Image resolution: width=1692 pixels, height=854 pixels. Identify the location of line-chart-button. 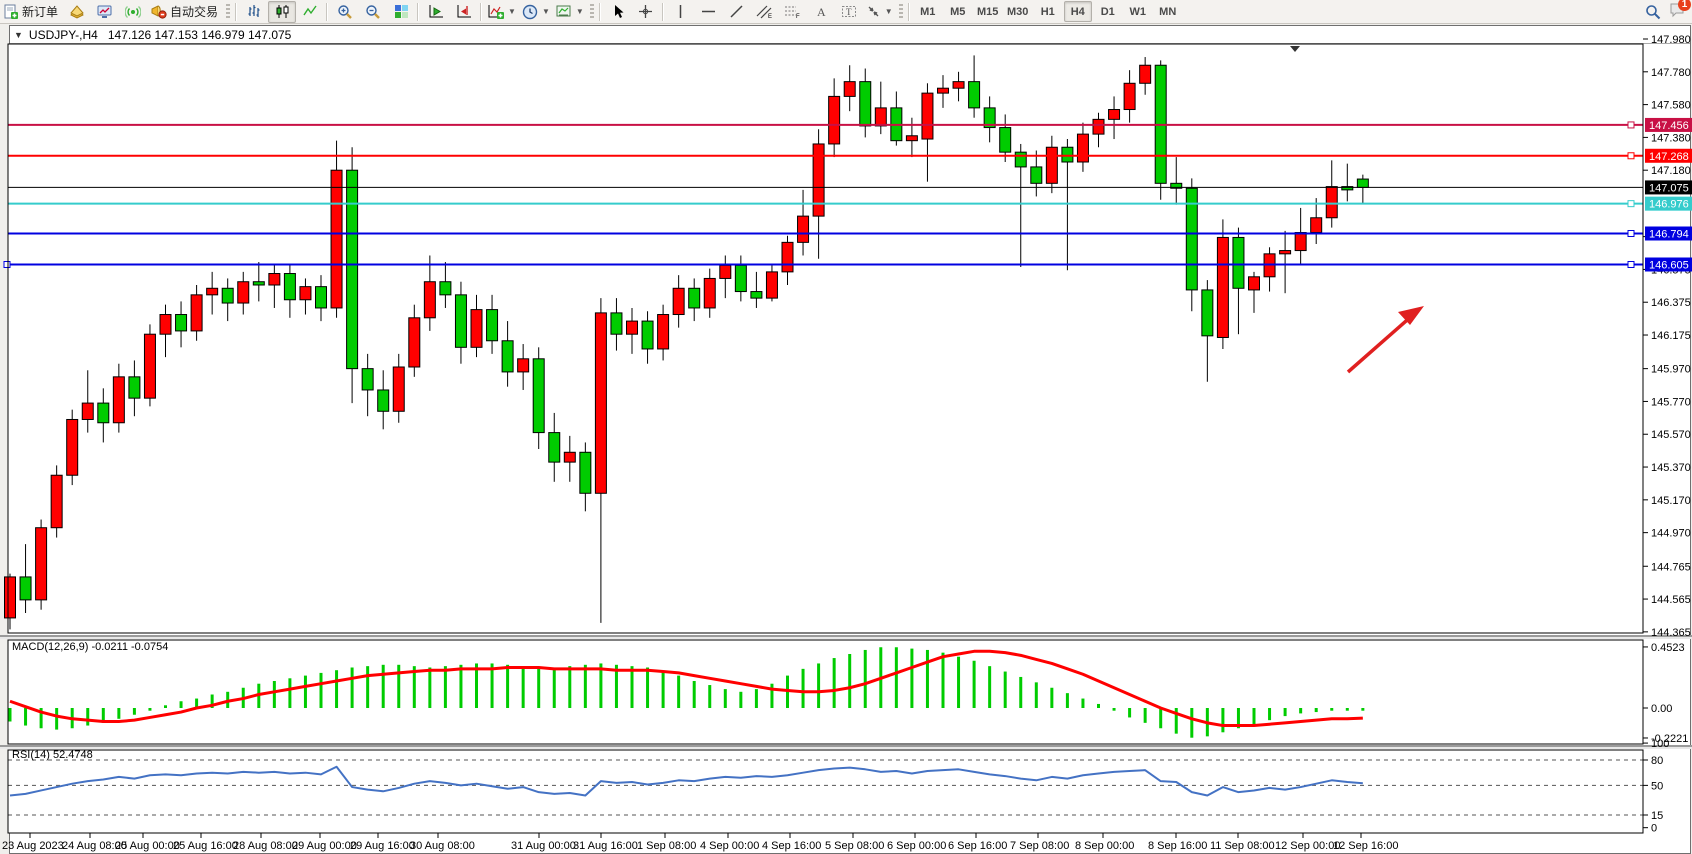
(310, 12).